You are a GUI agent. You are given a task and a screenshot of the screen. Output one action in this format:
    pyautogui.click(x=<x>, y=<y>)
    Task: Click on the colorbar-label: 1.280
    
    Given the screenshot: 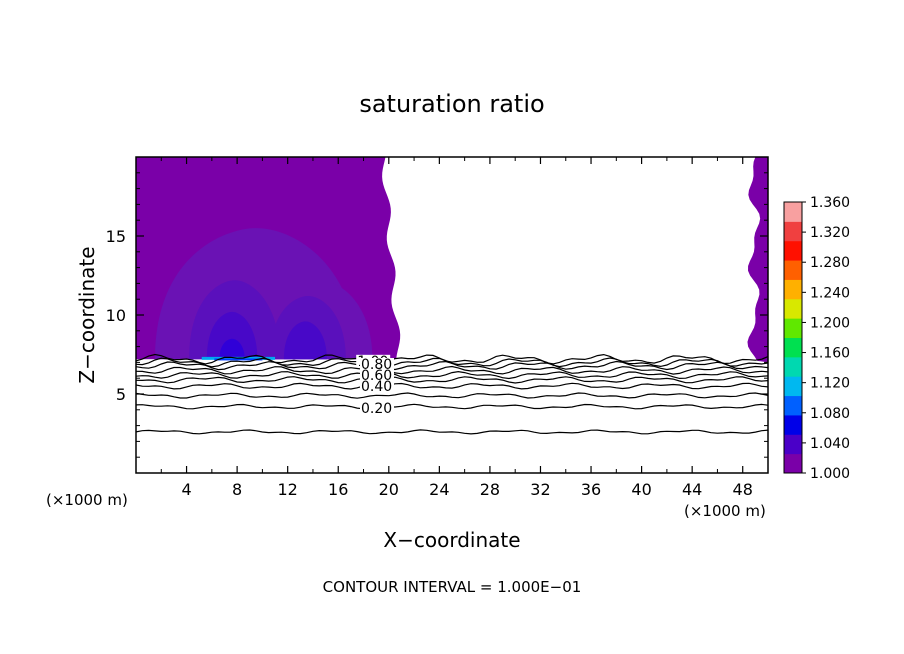 What is the action you would take?
    pyautogui.click(x=830, y=263)
    